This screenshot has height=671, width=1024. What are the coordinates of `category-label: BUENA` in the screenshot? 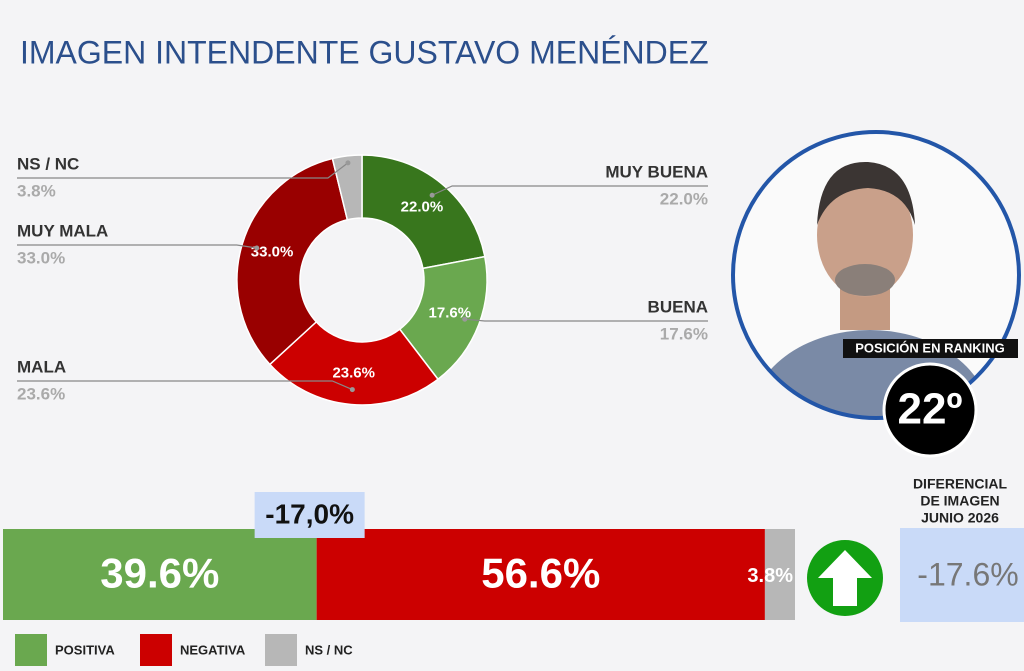 It's located at (678, 306).